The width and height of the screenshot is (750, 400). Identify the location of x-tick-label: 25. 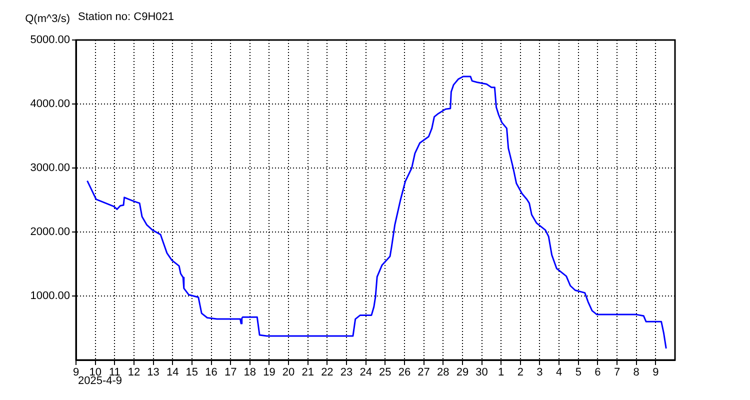
(385, 372).